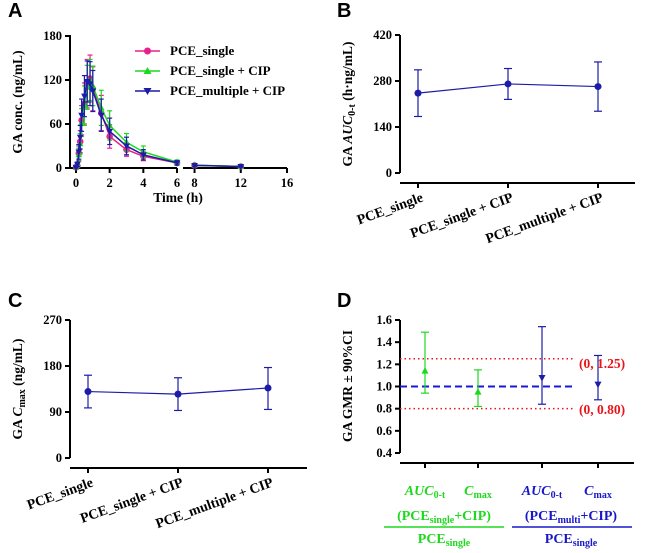  I want to click on d-ytick-label-2: 0.8, so click(384, 409).